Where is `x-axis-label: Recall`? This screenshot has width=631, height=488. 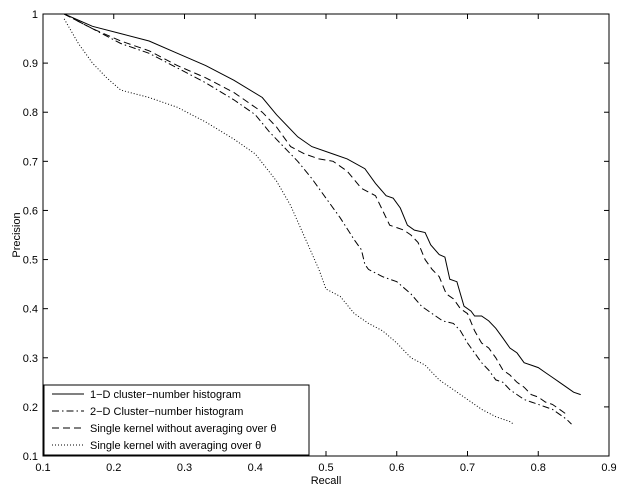
x-axis-label: Recall is located at coordinates (326, 481).